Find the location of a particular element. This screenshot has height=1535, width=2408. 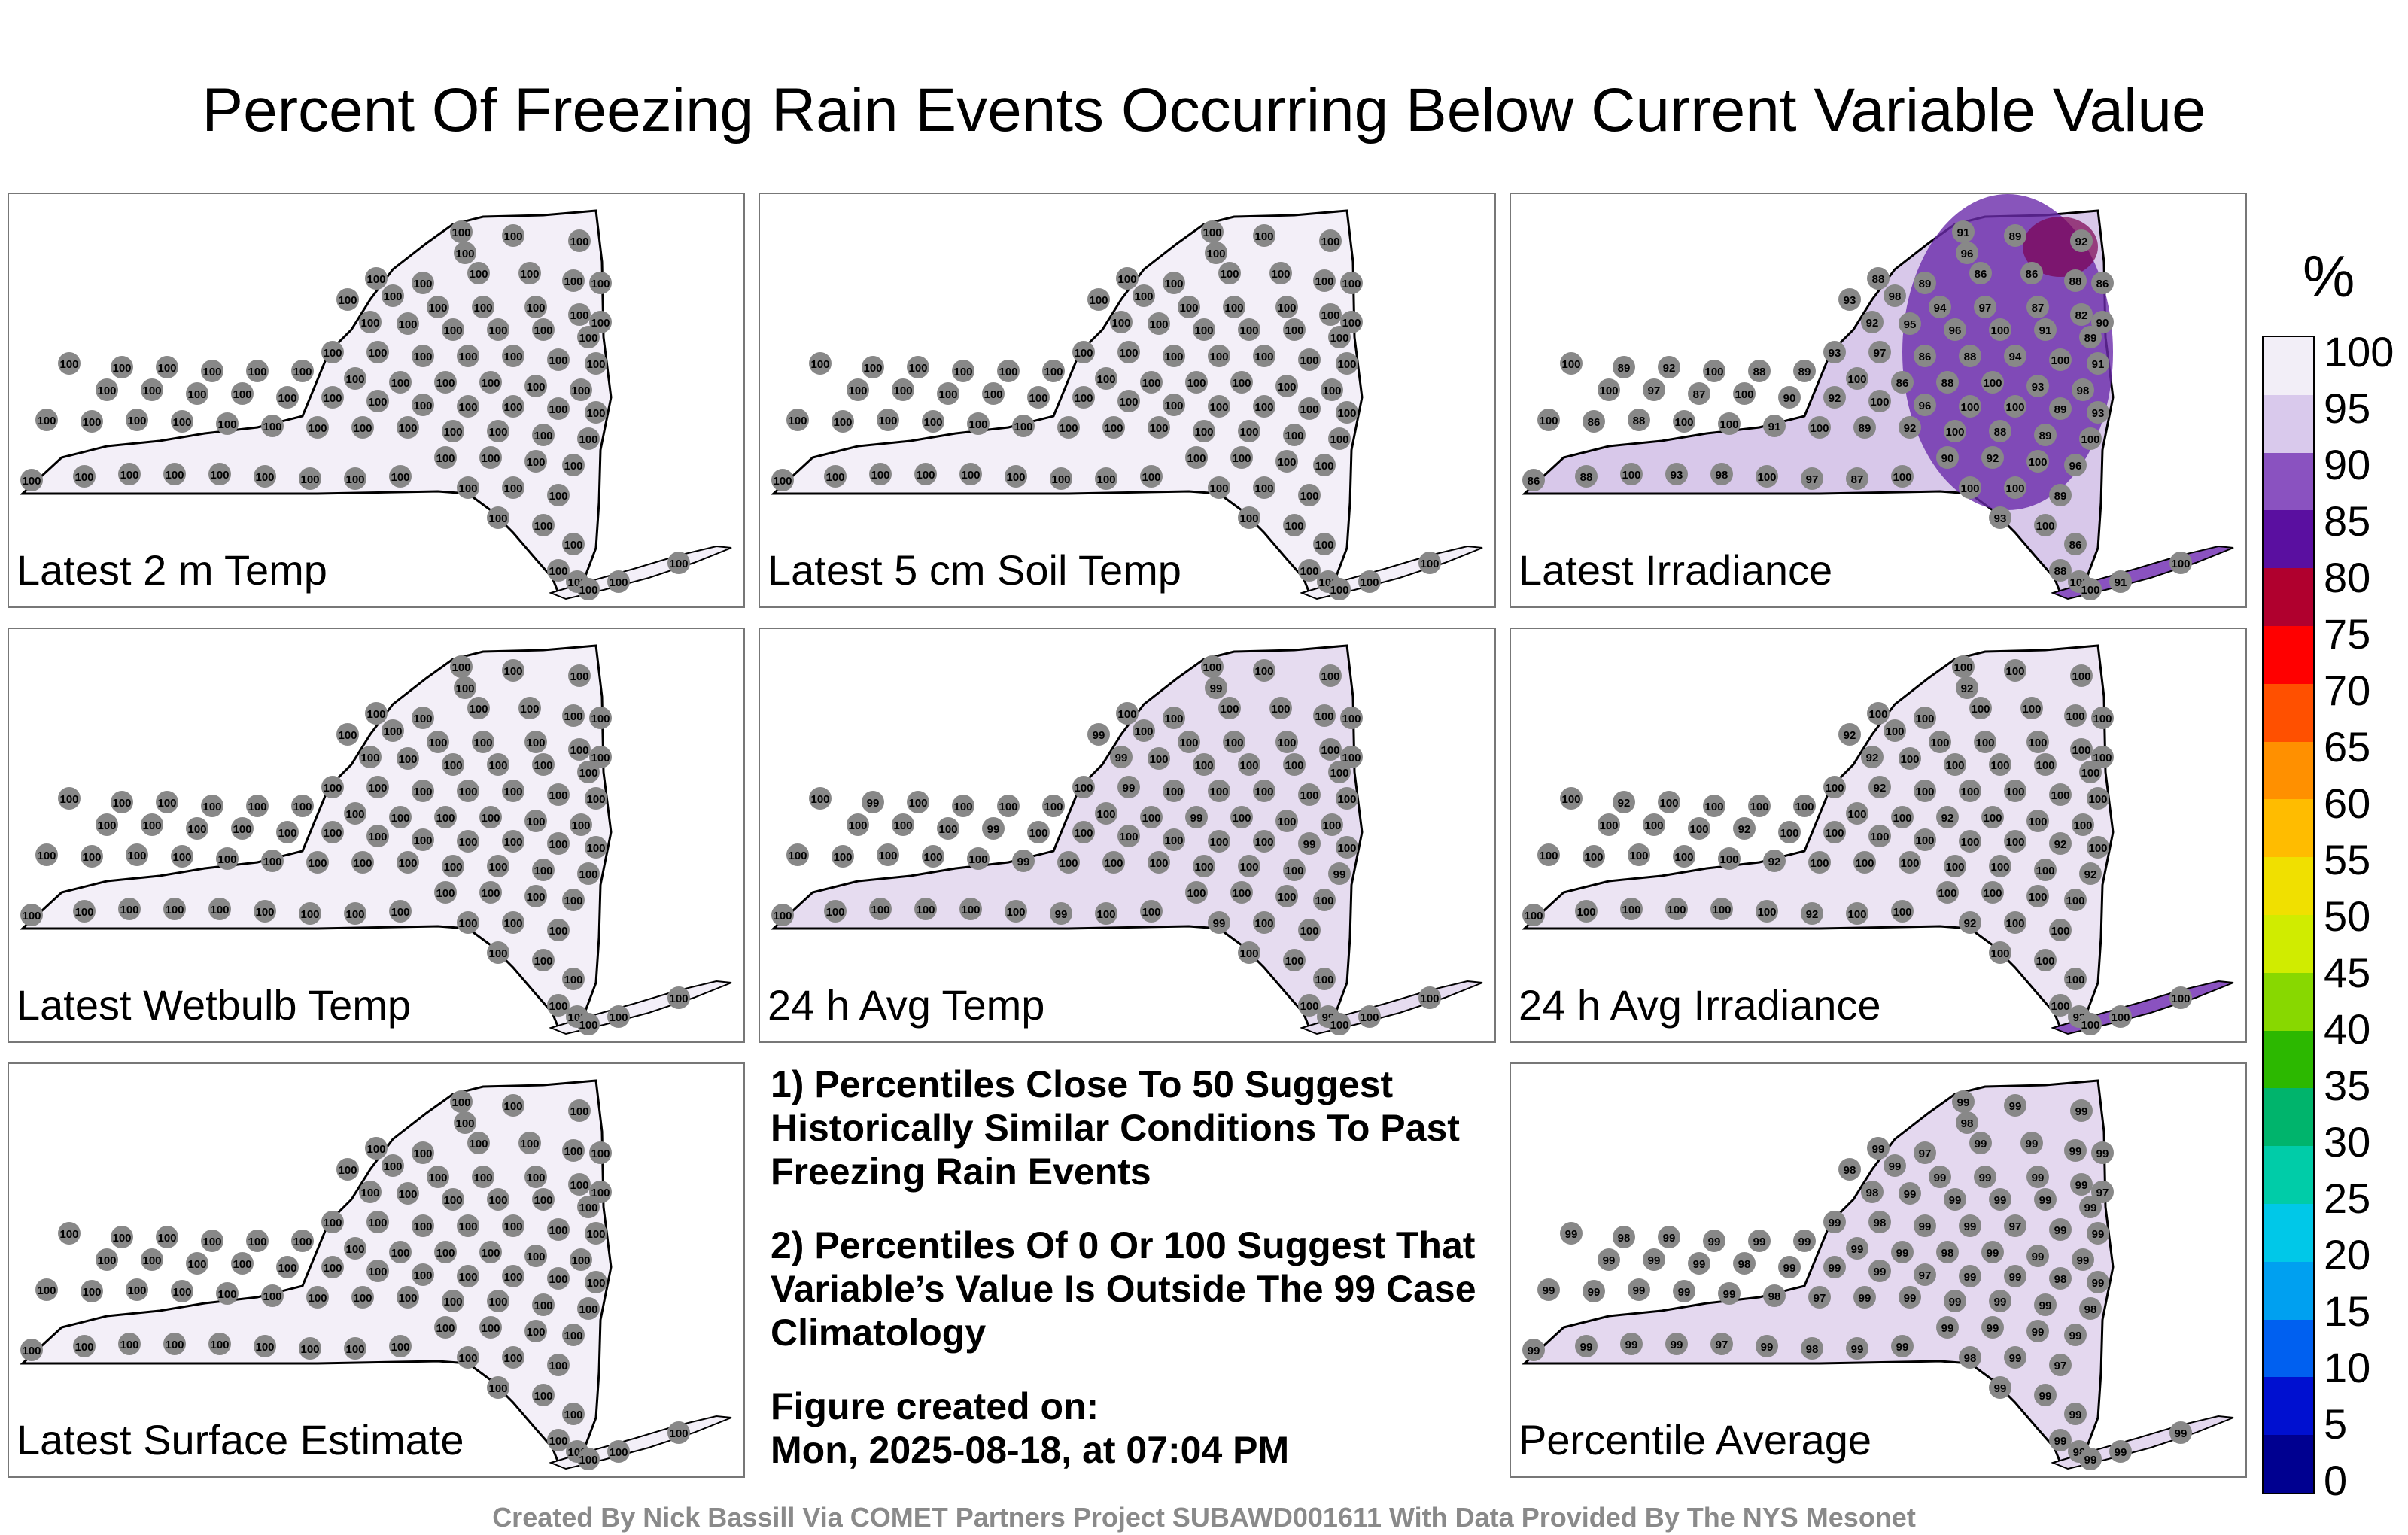

panel-label: Latest Irradiance is located at coordinates (1676, 570).